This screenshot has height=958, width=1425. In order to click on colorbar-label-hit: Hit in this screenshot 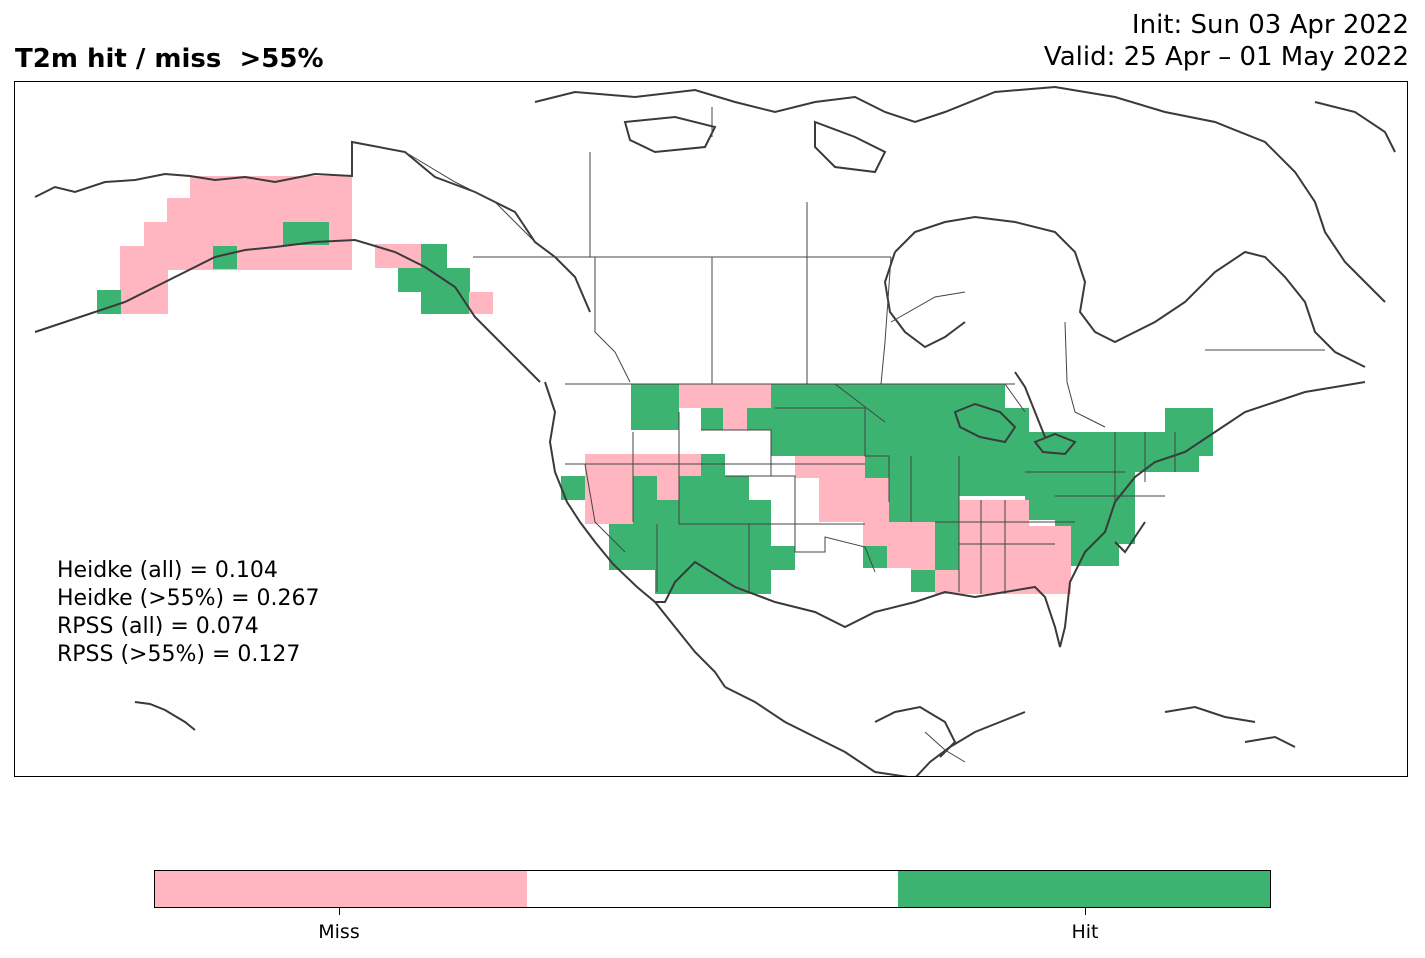, I will do `click(1085, 932)`.